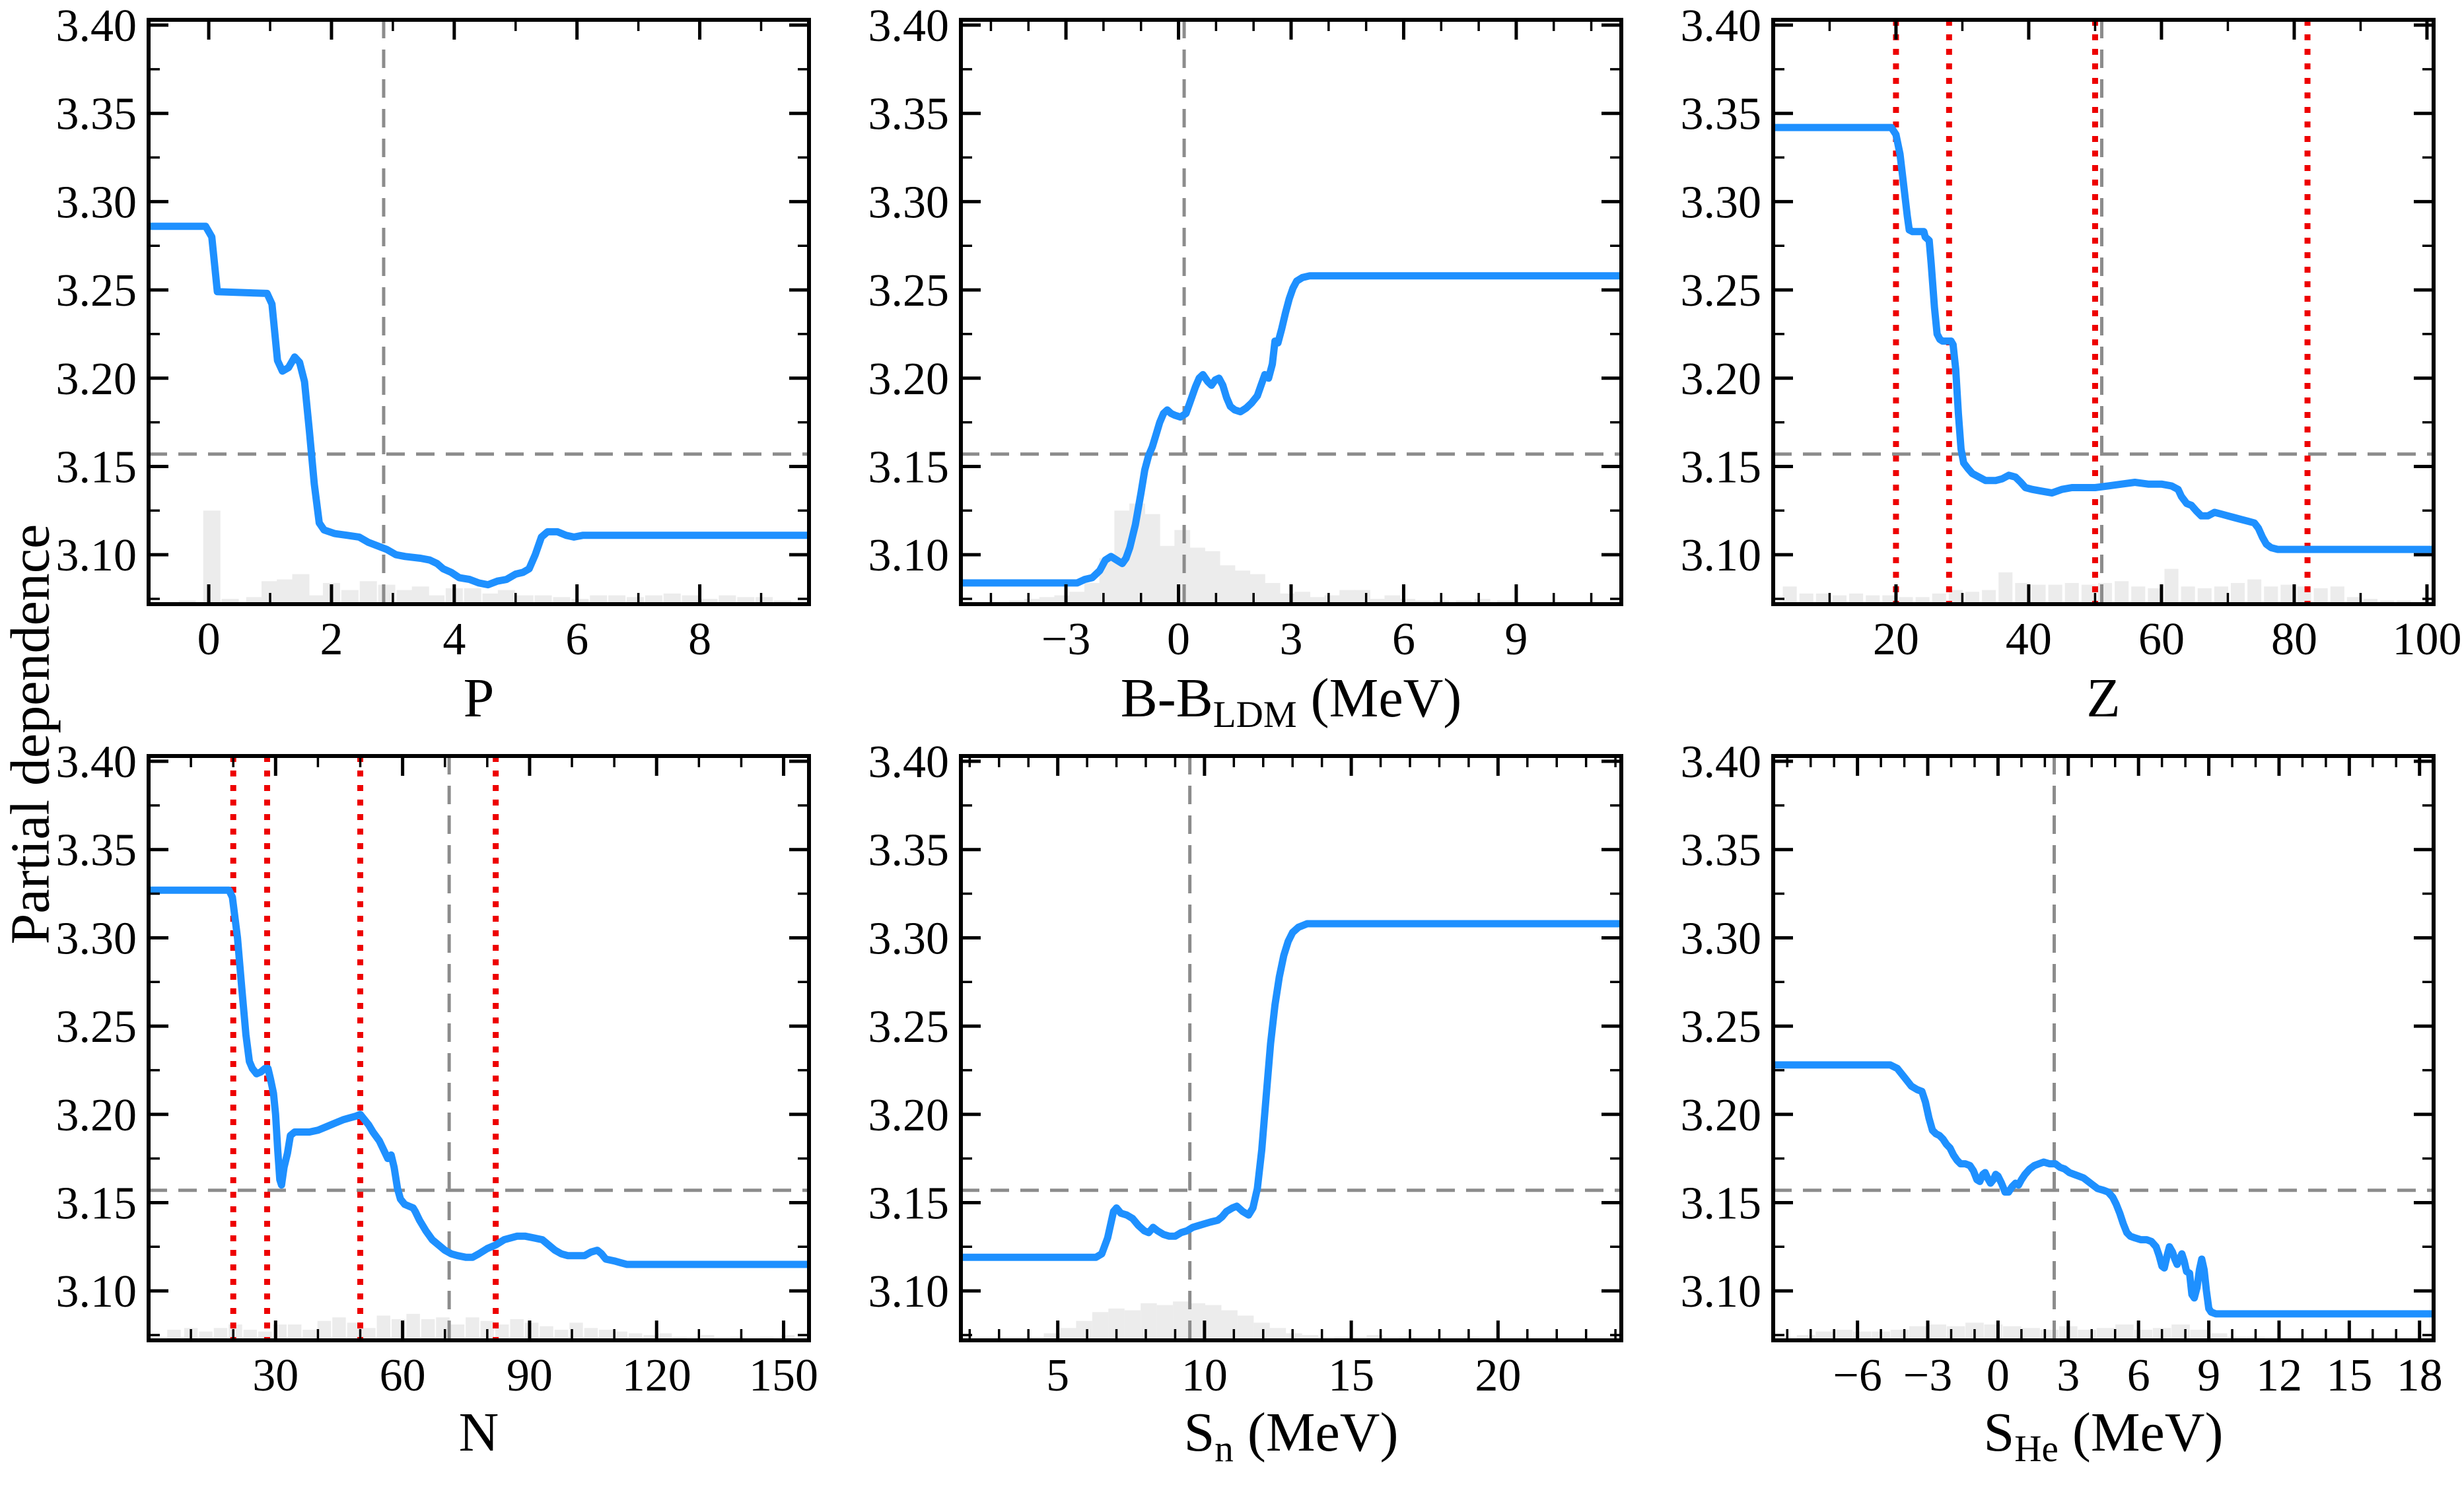  What do you see at coordinates (2029, 640) in the screenshot?
I see `x-tick-label: 40` at bounding box center [2029, 640].